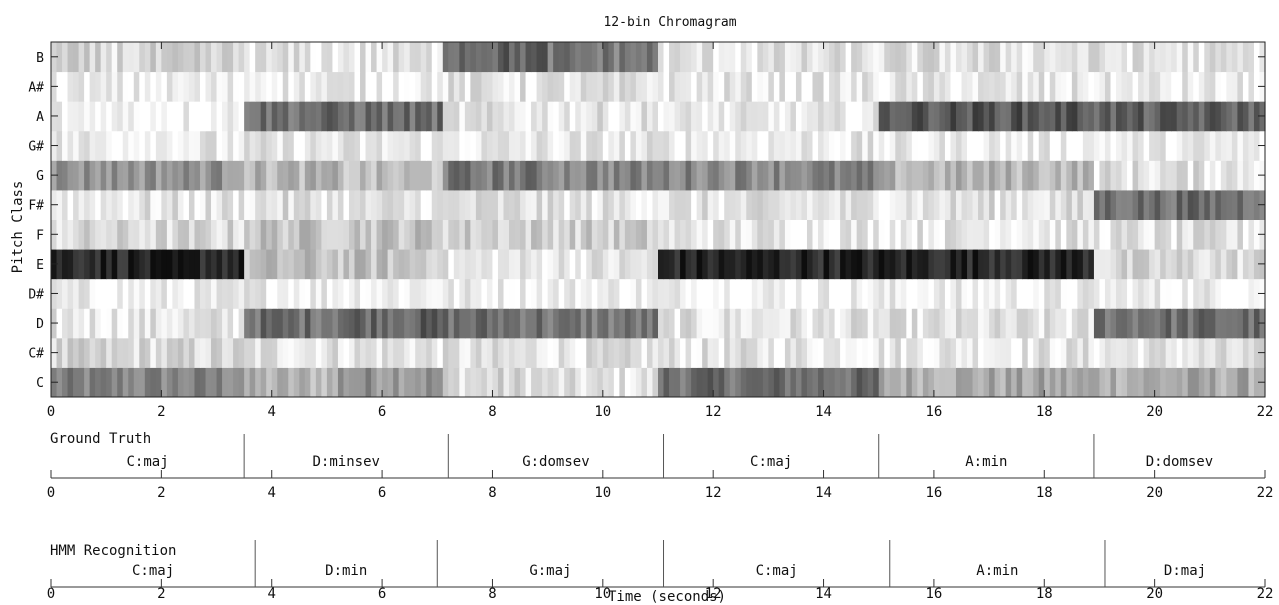 Image resolution: width=1279 pixels, height=605 pixels. Describe the element at coordinates (1003, 352) in the screenshot. I see `chroma-cell-C#-6` at that location.